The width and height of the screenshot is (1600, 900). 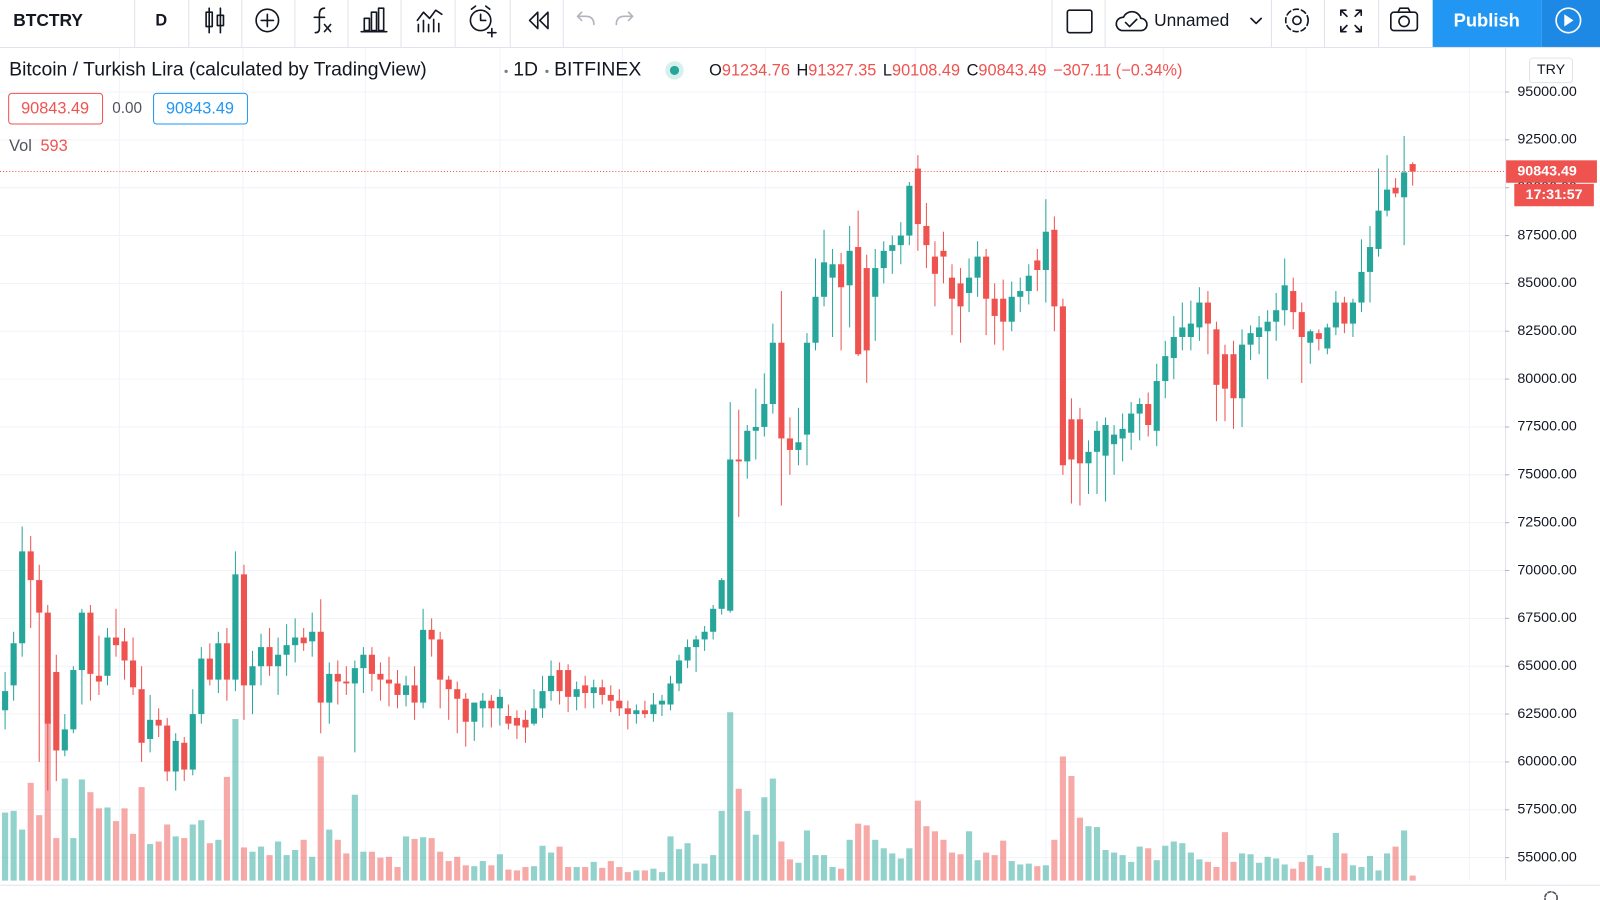 I want to click on buy-price: 90843.49, so click(x=200, y=108).